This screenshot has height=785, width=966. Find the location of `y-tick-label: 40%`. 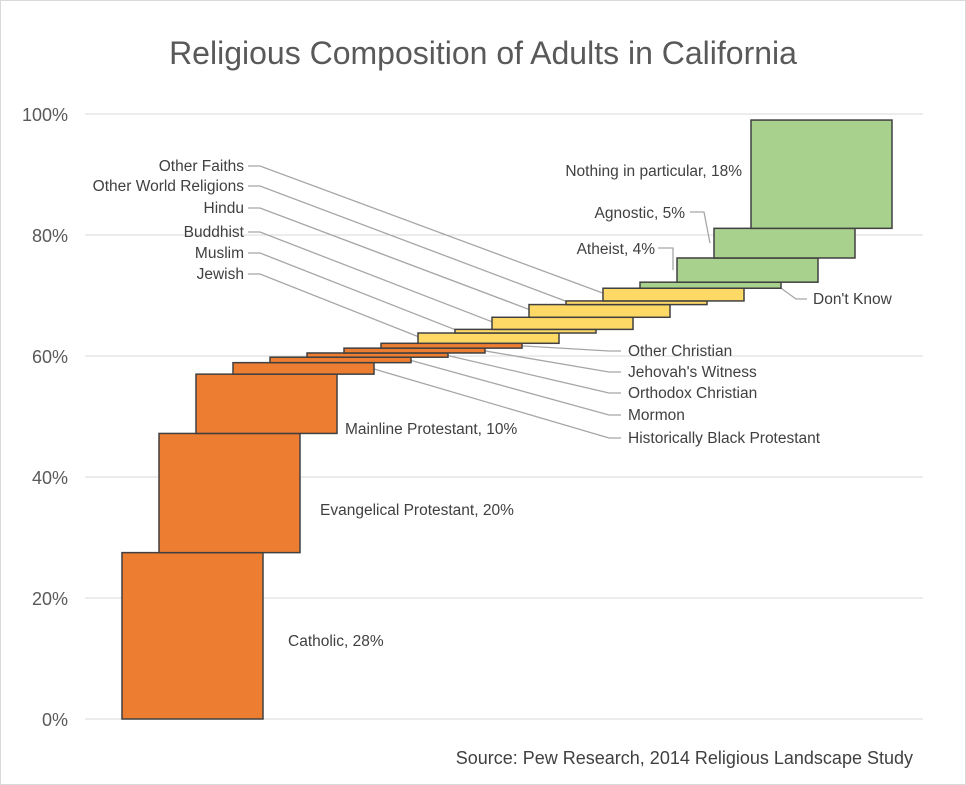

y-tick-label: 40% is located at coordinates (50, 478).